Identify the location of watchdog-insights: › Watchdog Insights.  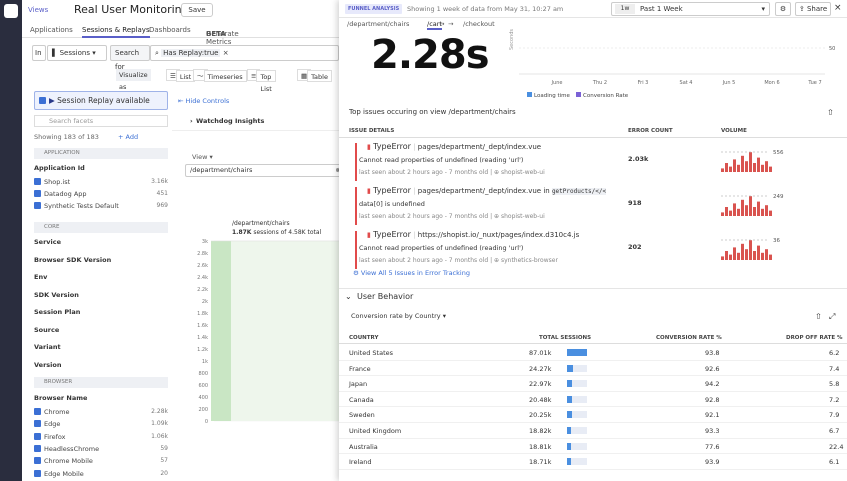
(266, 121).